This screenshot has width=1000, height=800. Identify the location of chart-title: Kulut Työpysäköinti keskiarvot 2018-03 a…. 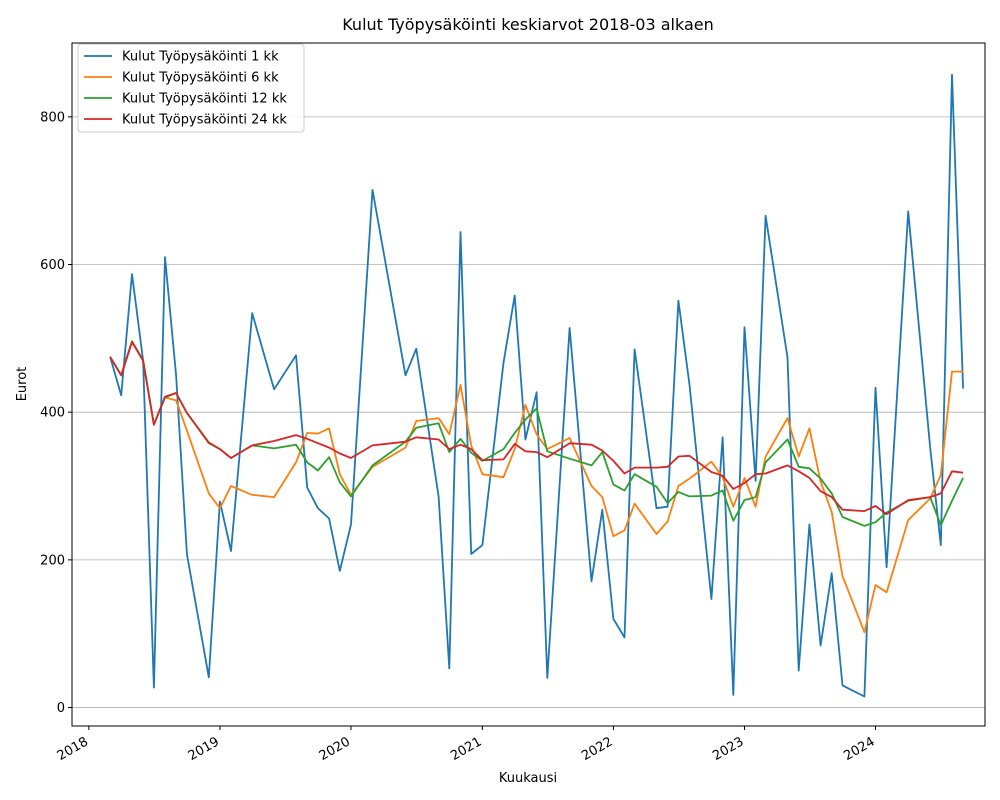
(528, 24).